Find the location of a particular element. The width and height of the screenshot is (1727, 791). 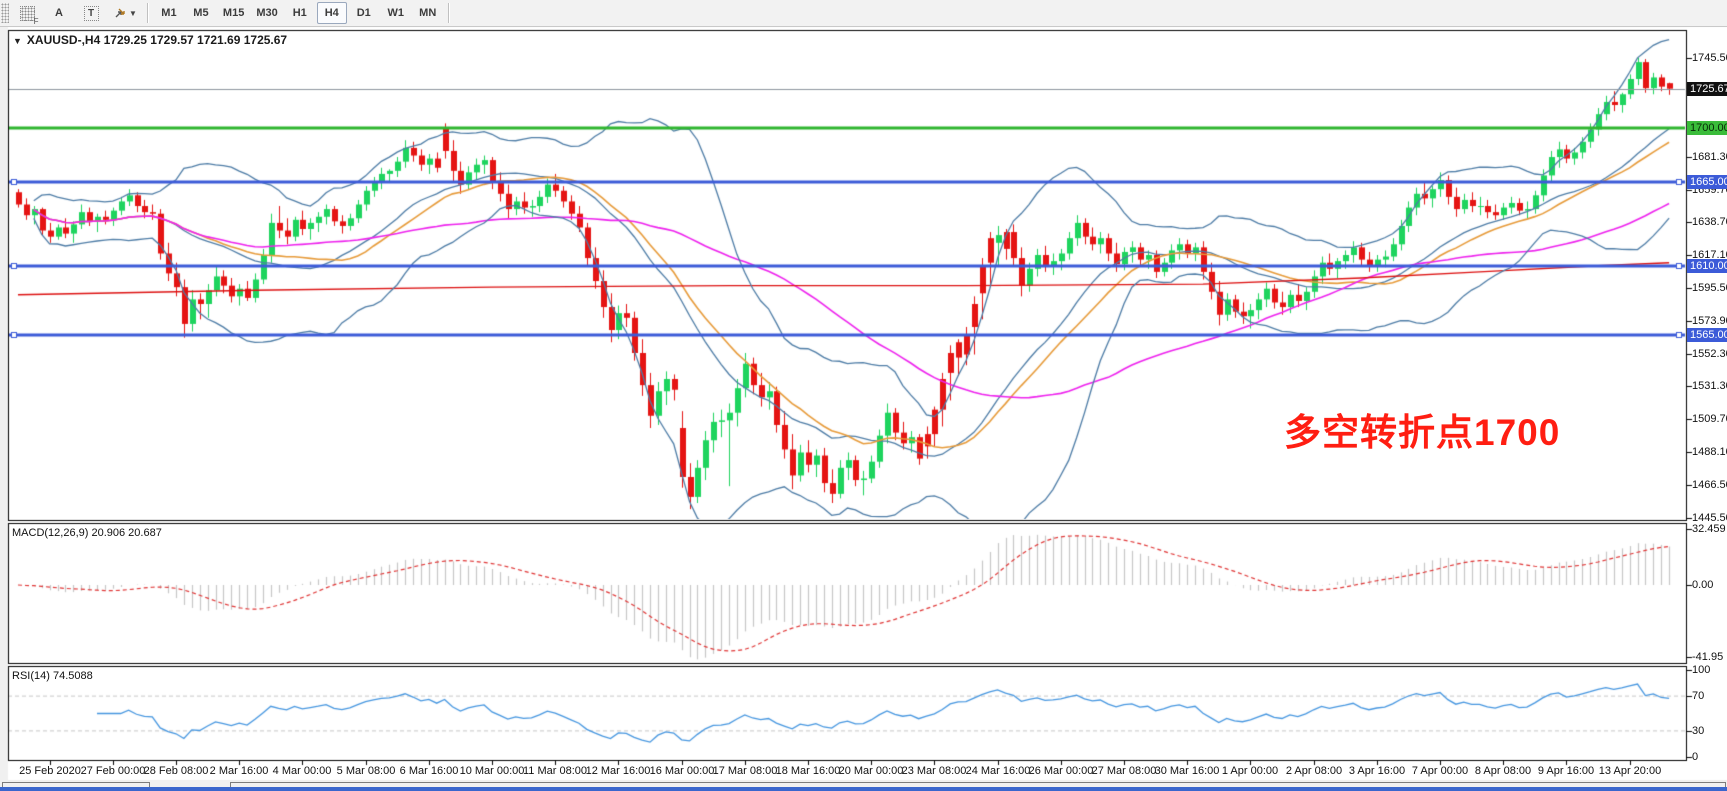

symbol-dropdown-icon: ▼ is located at coordinates (17, 41).